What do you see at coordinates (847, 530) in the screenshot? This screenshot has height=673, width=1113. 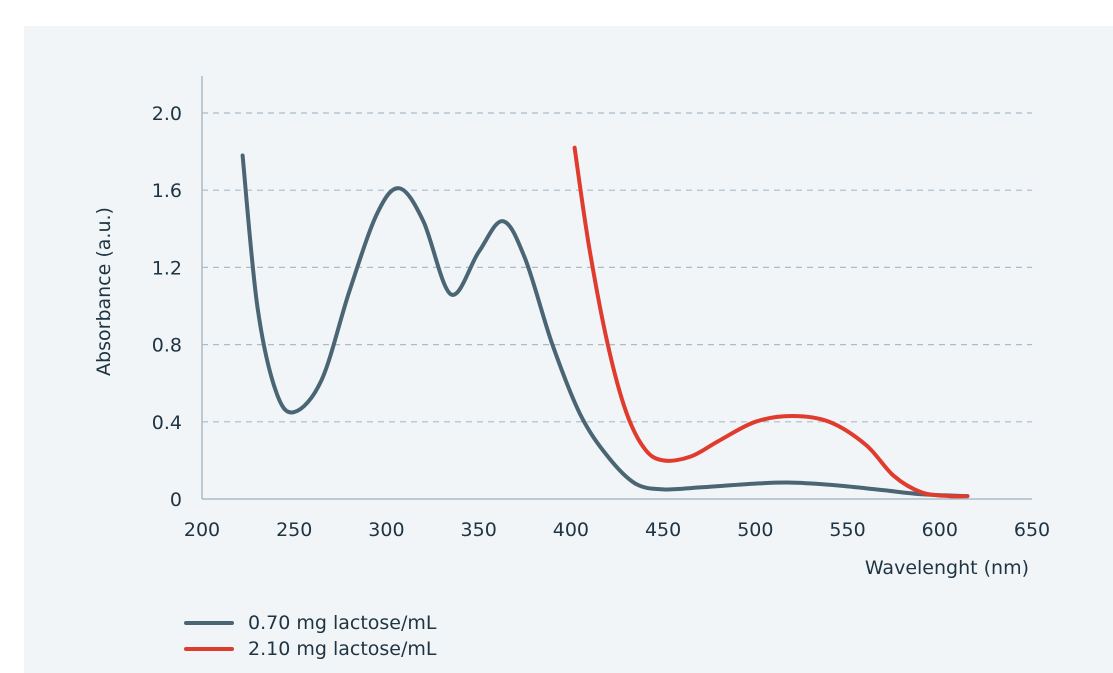 I see `x-tick-label: 550` at bounding box center [847, 530].